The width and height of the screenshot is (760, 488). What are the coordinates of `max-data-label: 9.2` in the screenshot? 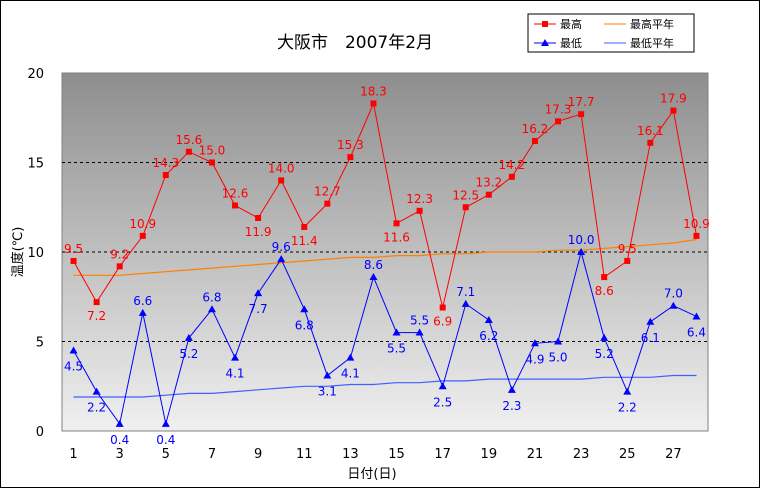 It's located at (119, 254).